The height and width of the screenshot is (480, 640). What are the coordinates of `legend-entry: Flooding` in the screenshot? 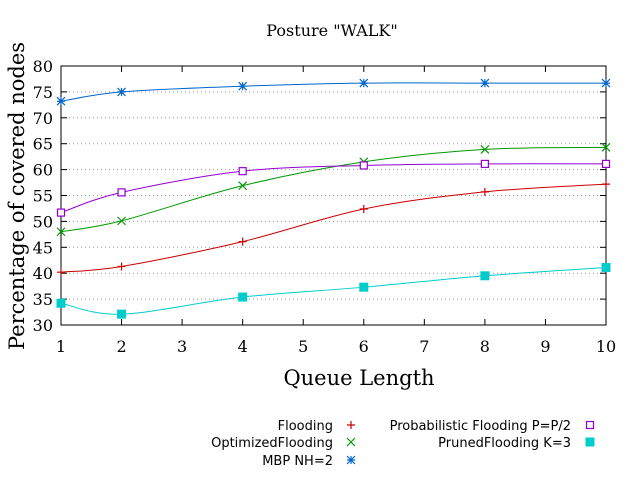 It's located at (316, 426).